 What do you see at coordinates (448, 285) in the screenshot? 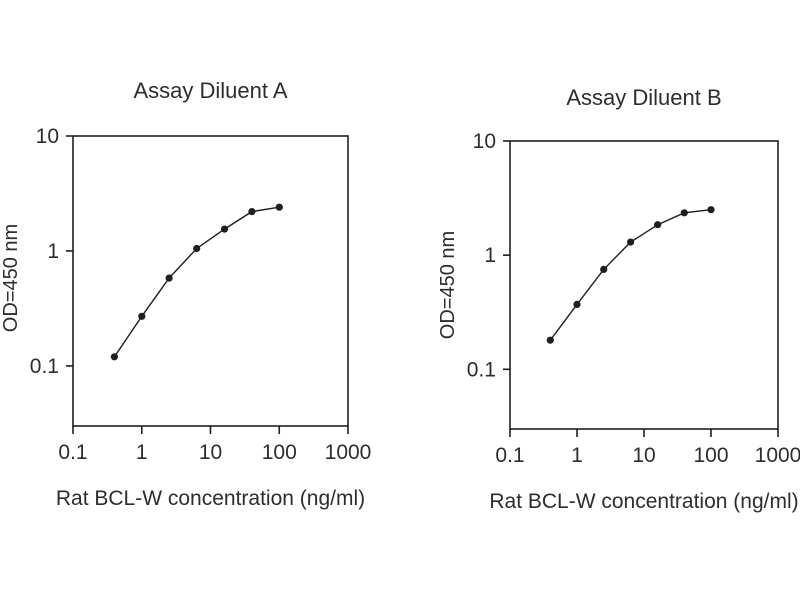
I see `y-axis-label: OD=450 nm` at bounding box center [448, 285].